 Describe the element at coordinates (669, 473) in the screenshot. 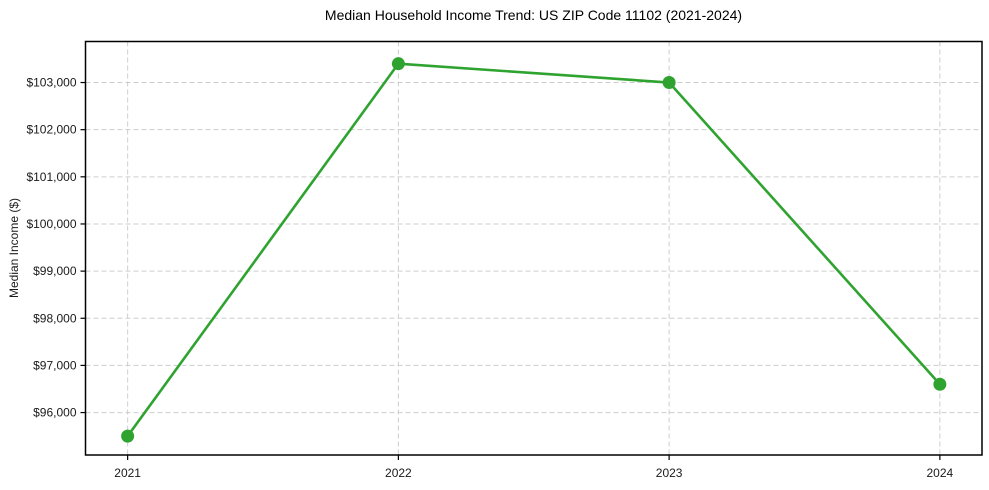

I see `x-tick-label-2023: 2023` at that location.